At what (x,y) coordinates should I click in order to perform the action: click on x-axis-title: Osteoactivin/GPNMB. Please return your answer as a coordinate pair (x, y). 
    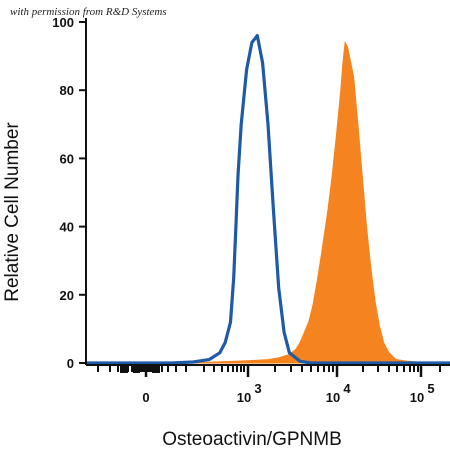
    Looking at the image, I should click on (252, 439).